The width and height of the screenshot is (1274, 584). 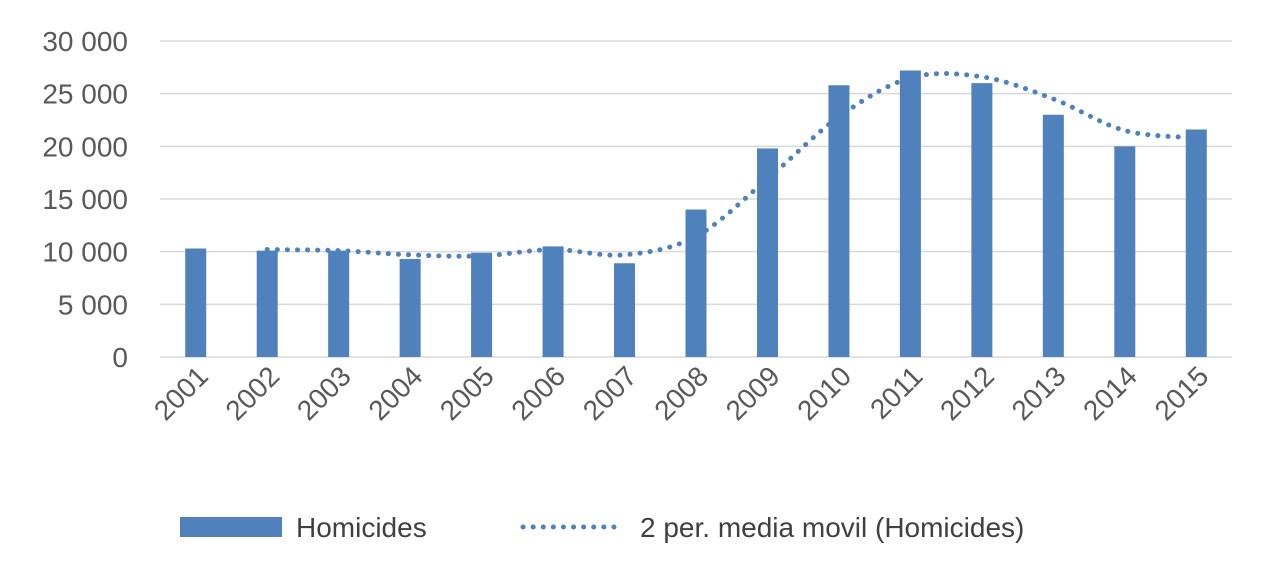 I want to click on y-axis-ticks: 0 5 000 10 000 15 000 20 000 25 000 30 000, so click(x=85, y=199).